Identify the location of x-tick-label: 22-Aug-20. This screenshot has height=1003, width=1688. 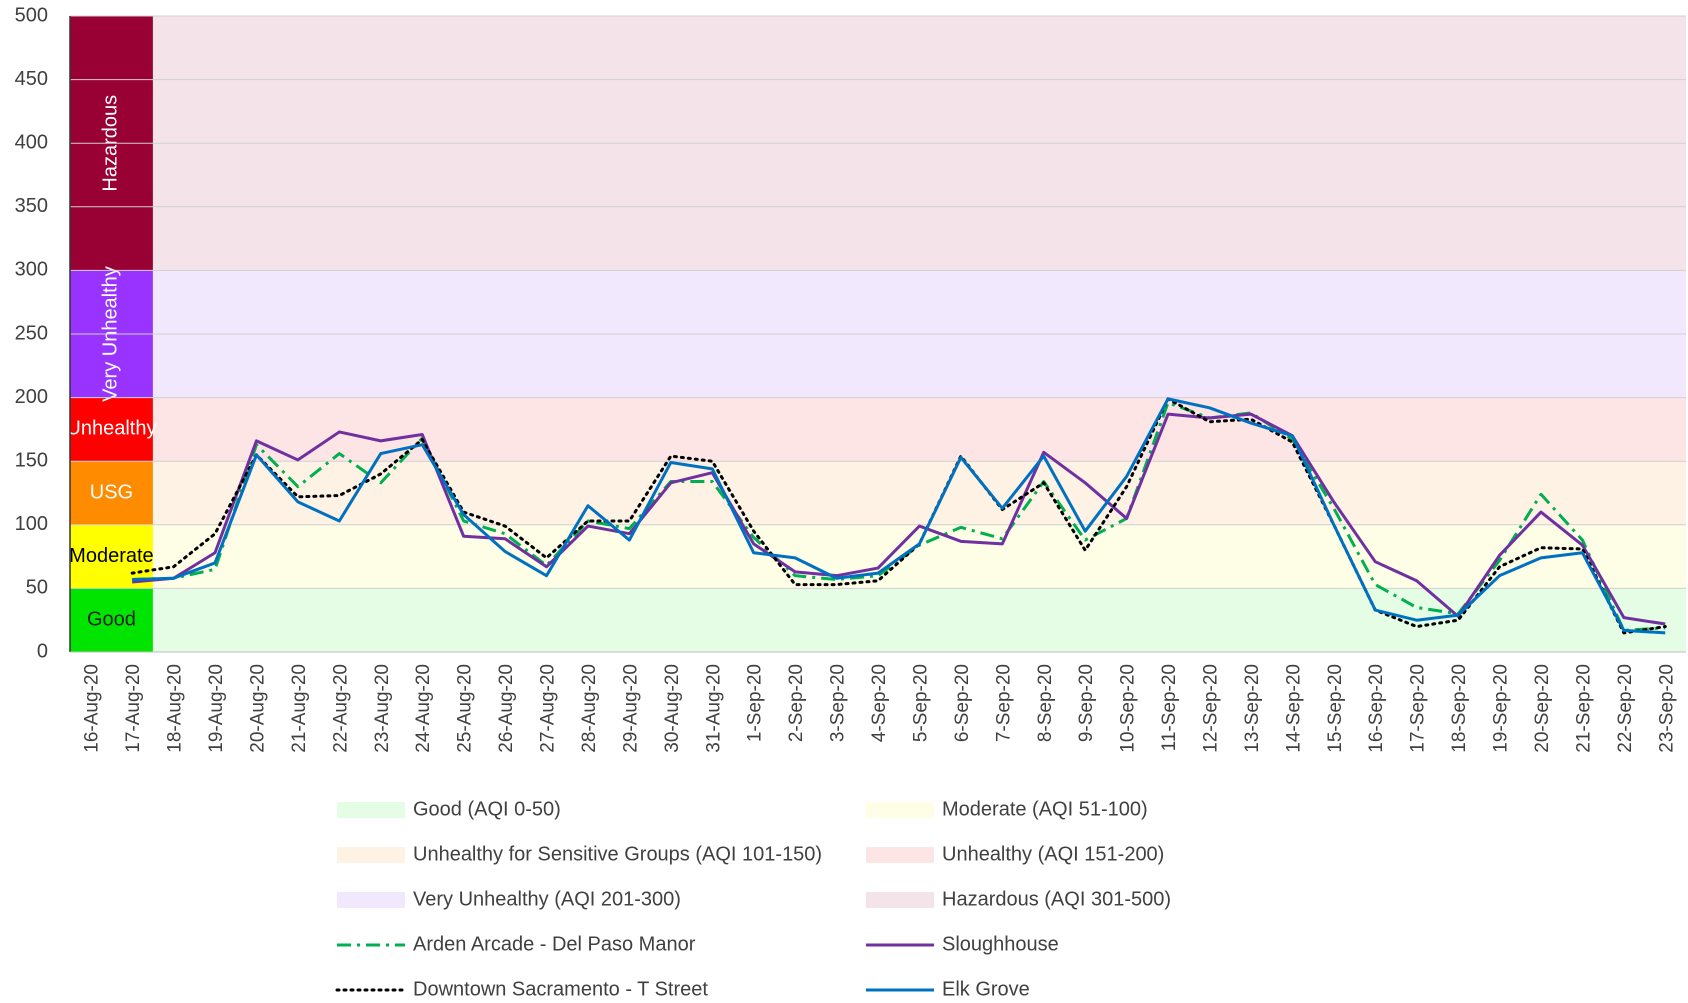
(340, 708).